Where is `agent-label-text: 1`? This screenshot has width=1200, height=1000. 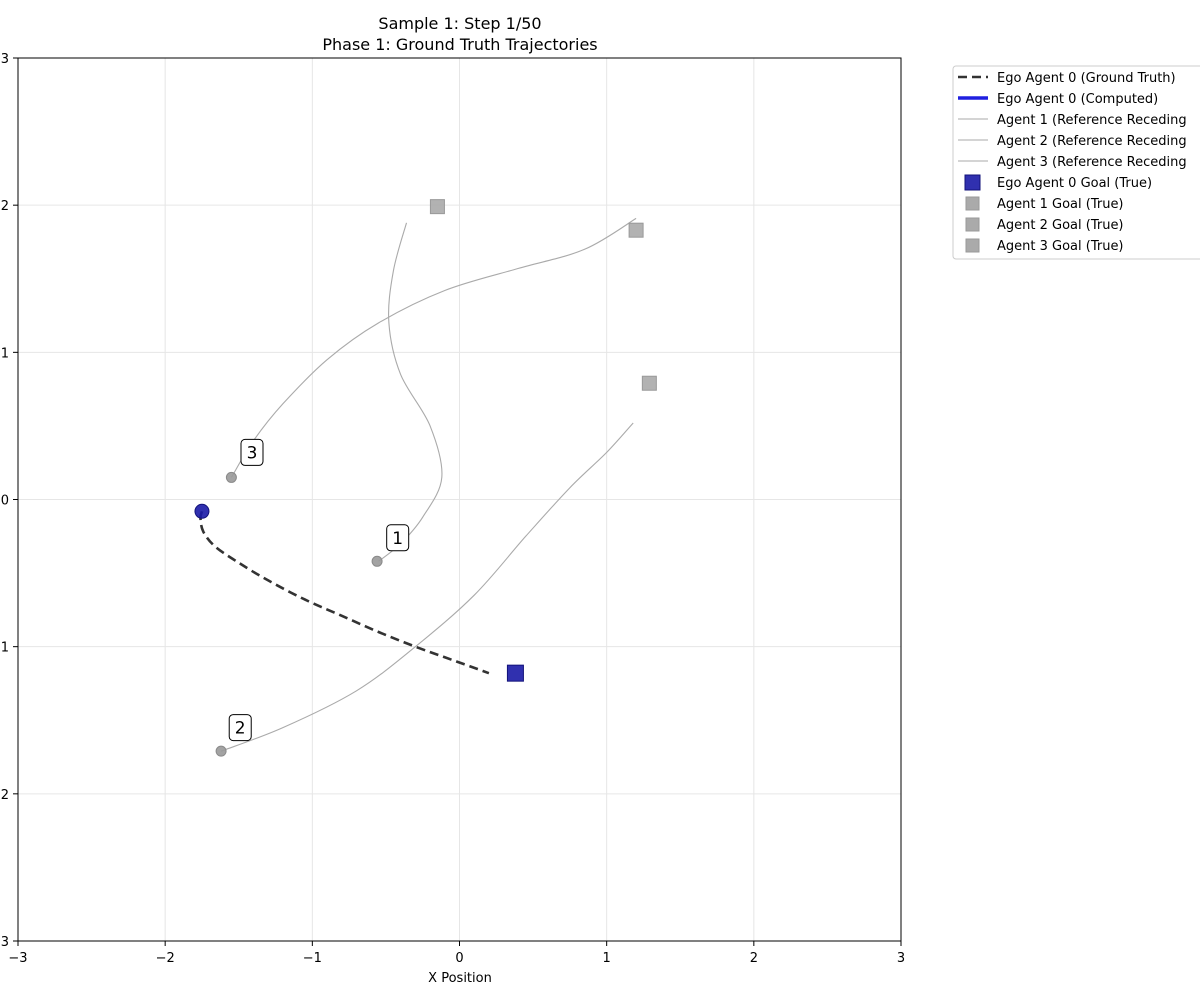
agent-label-text: 1 is located at coordinates (397, 539).